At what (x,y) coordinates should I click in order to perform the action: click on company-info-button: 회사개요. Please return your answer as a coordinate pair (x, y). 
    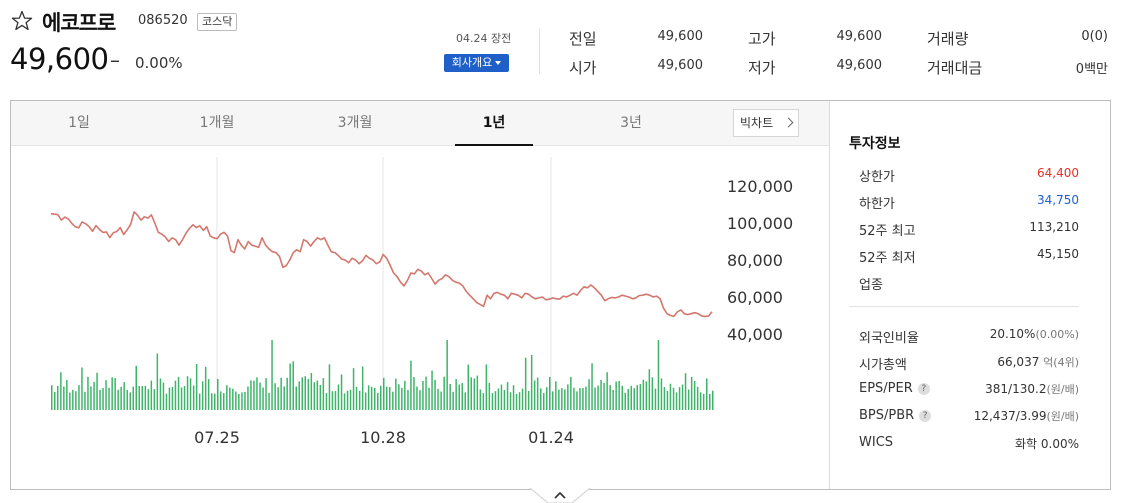
    Looking at the image, I should click on (476, 63).